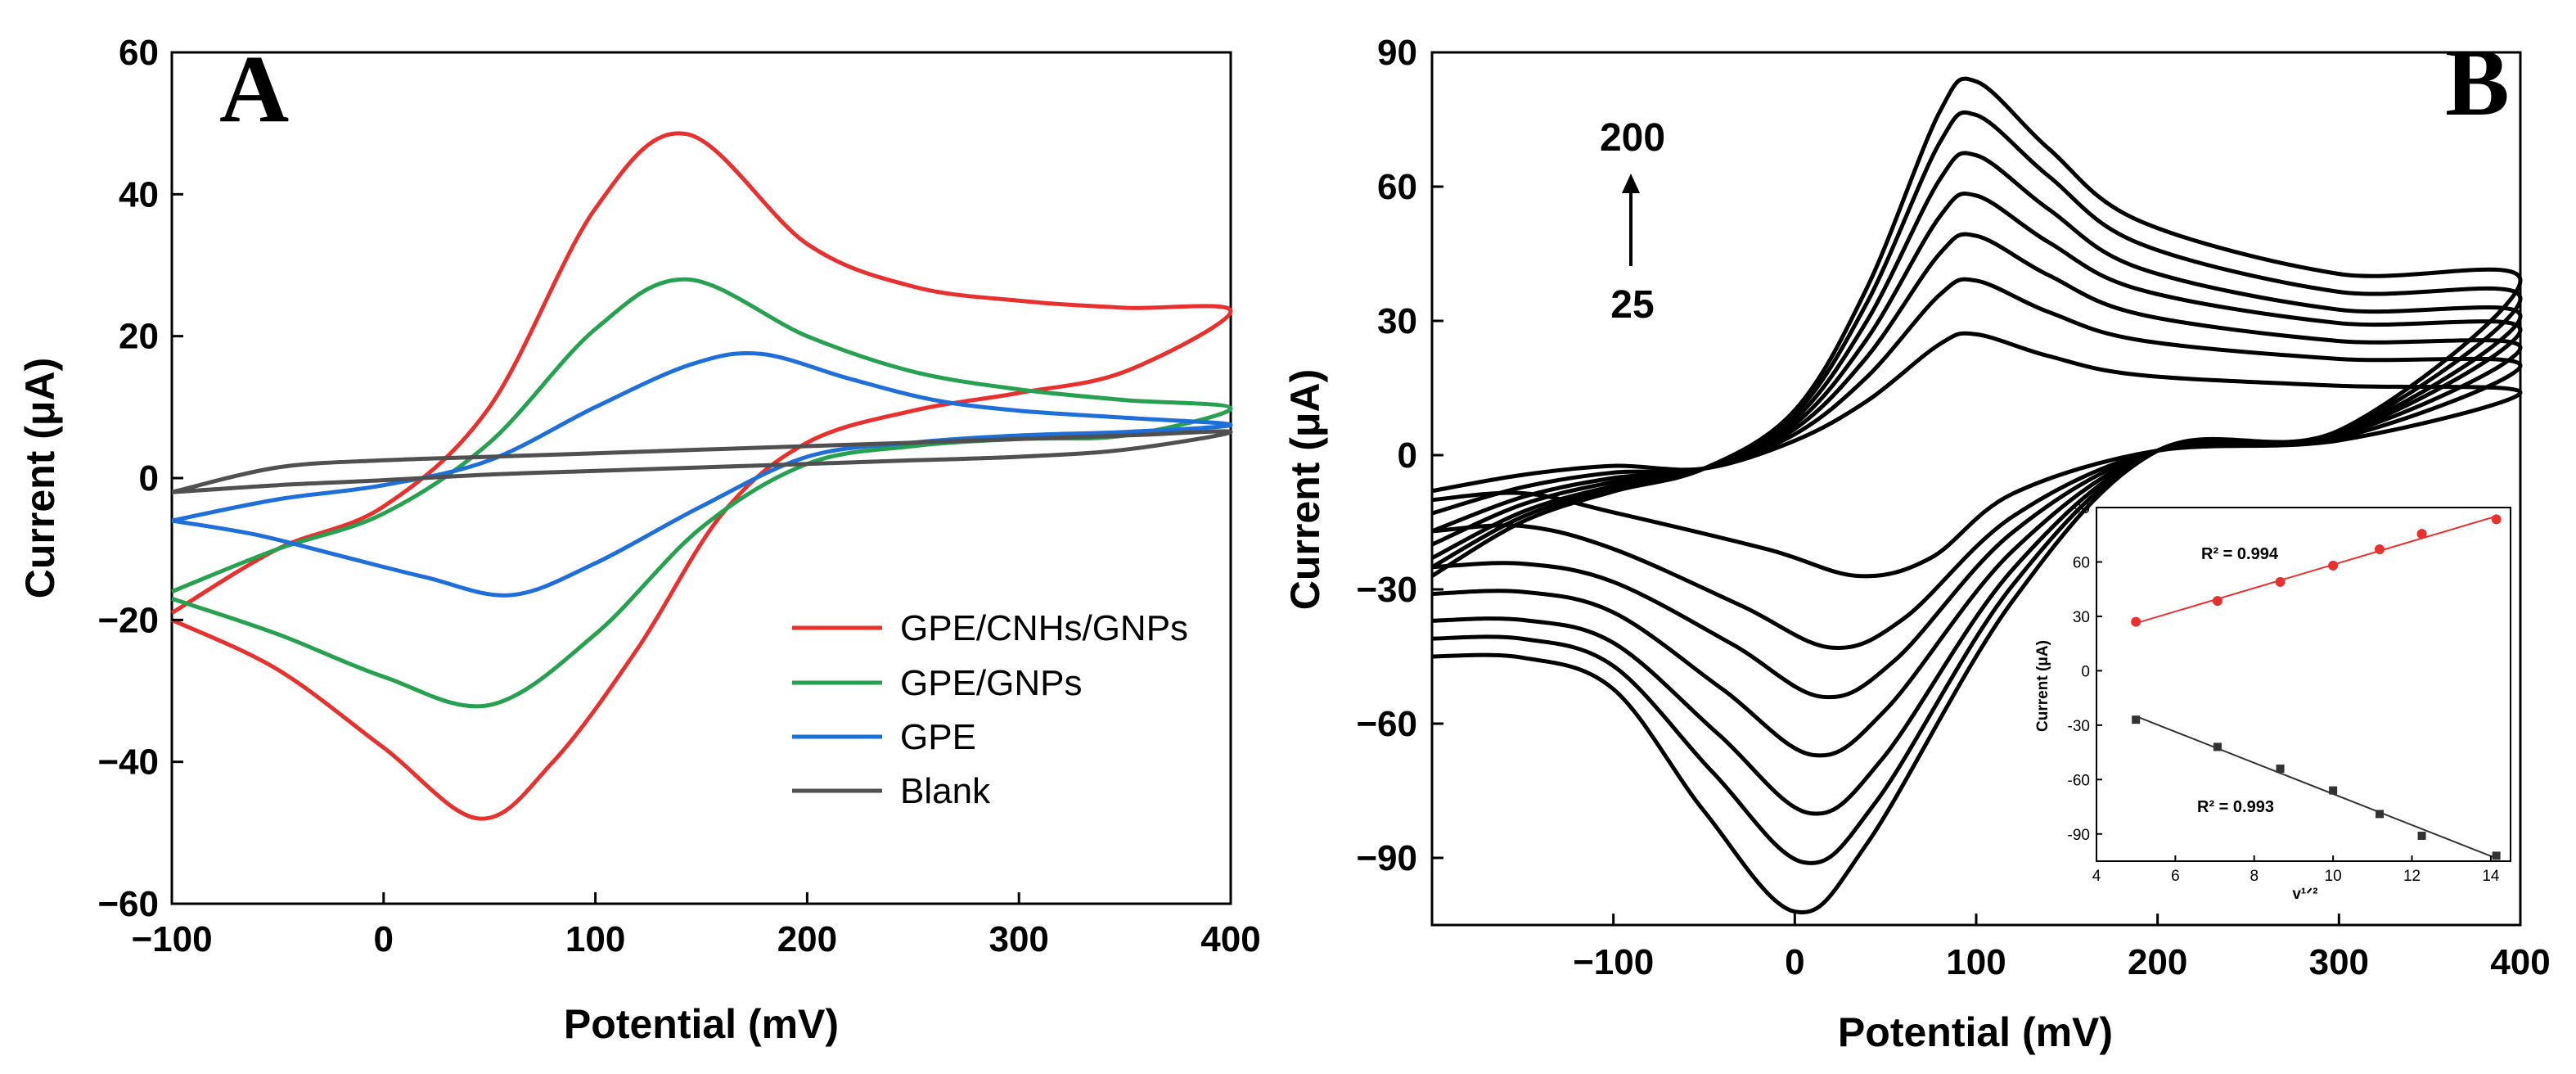 The height and width of the screenshot is (1074, 2576). I want to click on legend-label-blank: Blank, so click(945, 791).